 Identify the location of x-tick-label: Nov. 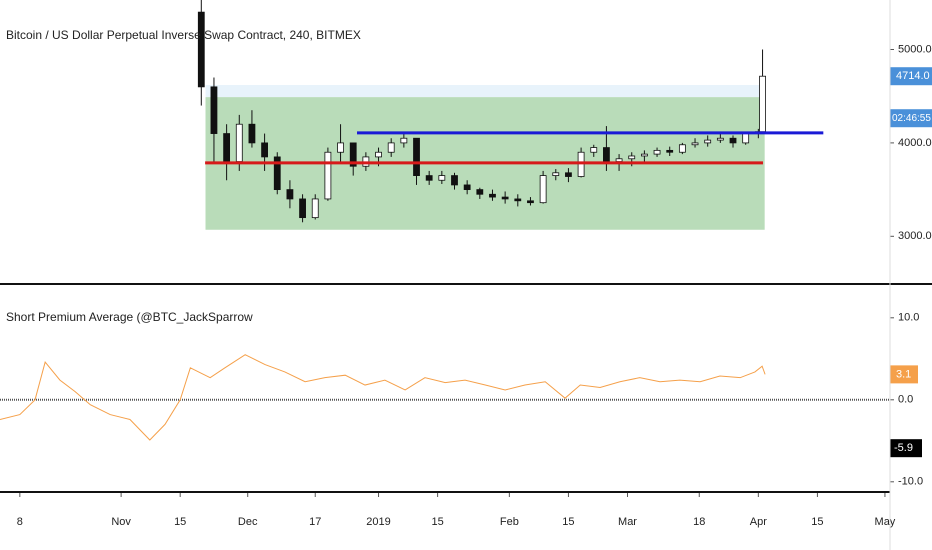
(121, 522).